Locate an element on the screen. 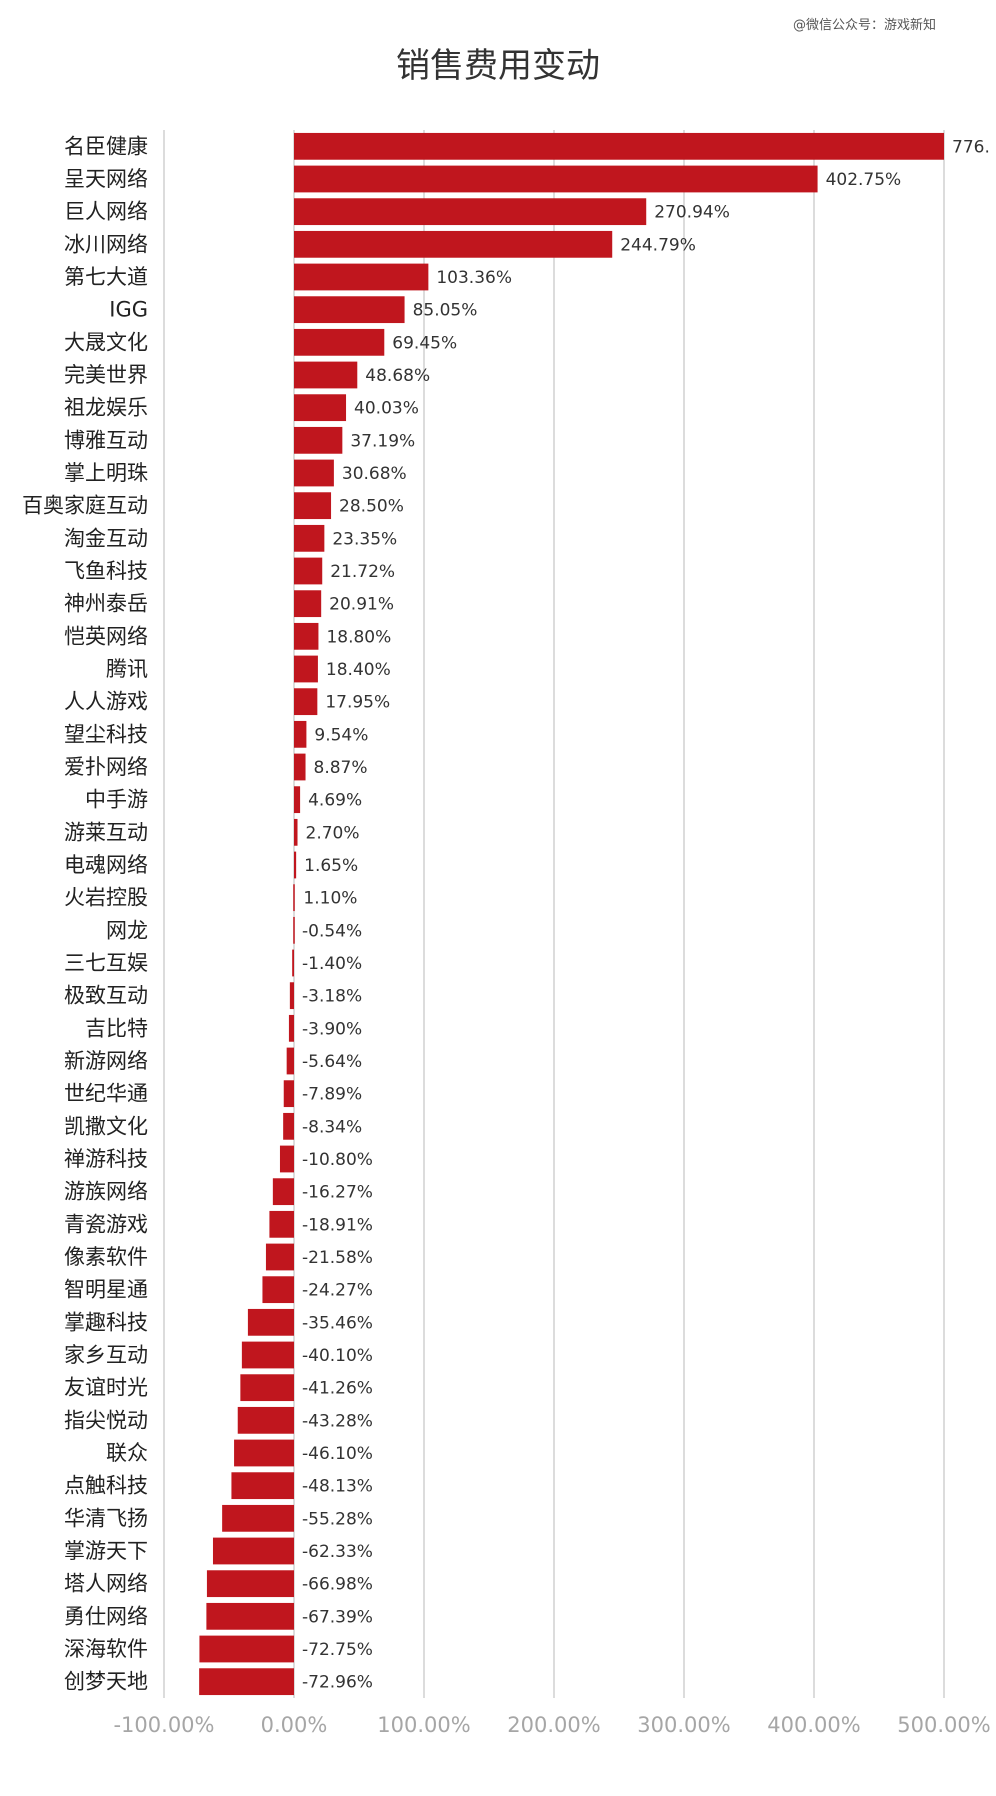  category-label: 掌游天下 is located at coordinates (106, 1551).